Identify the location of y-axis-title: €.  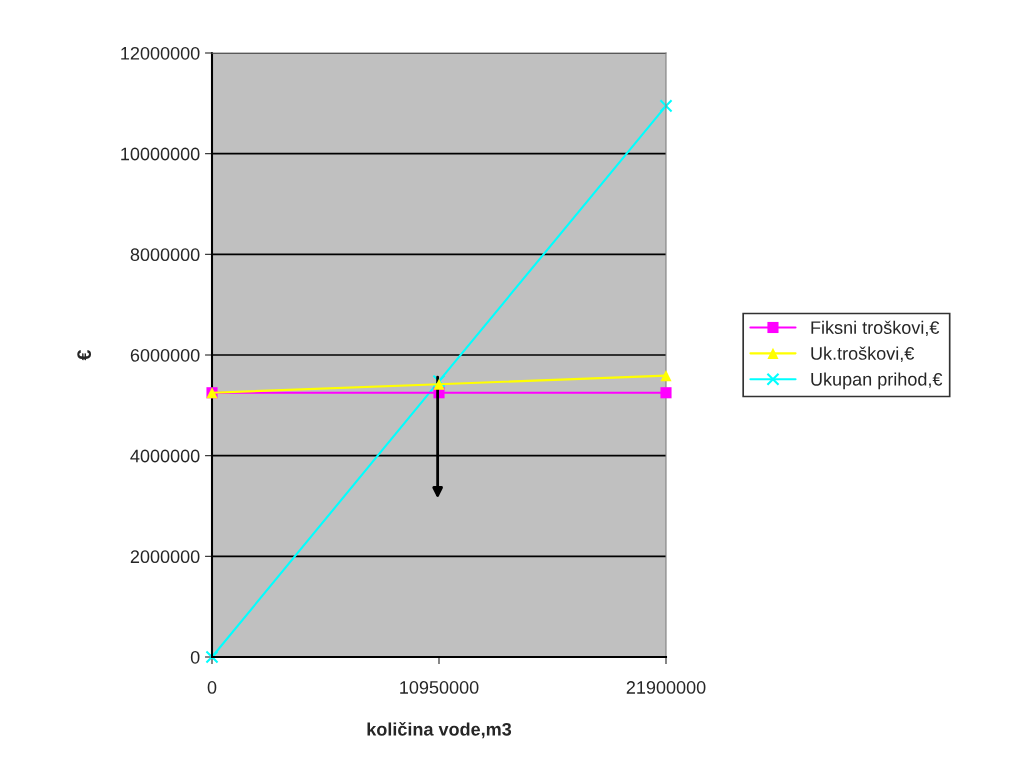
(84, 355).